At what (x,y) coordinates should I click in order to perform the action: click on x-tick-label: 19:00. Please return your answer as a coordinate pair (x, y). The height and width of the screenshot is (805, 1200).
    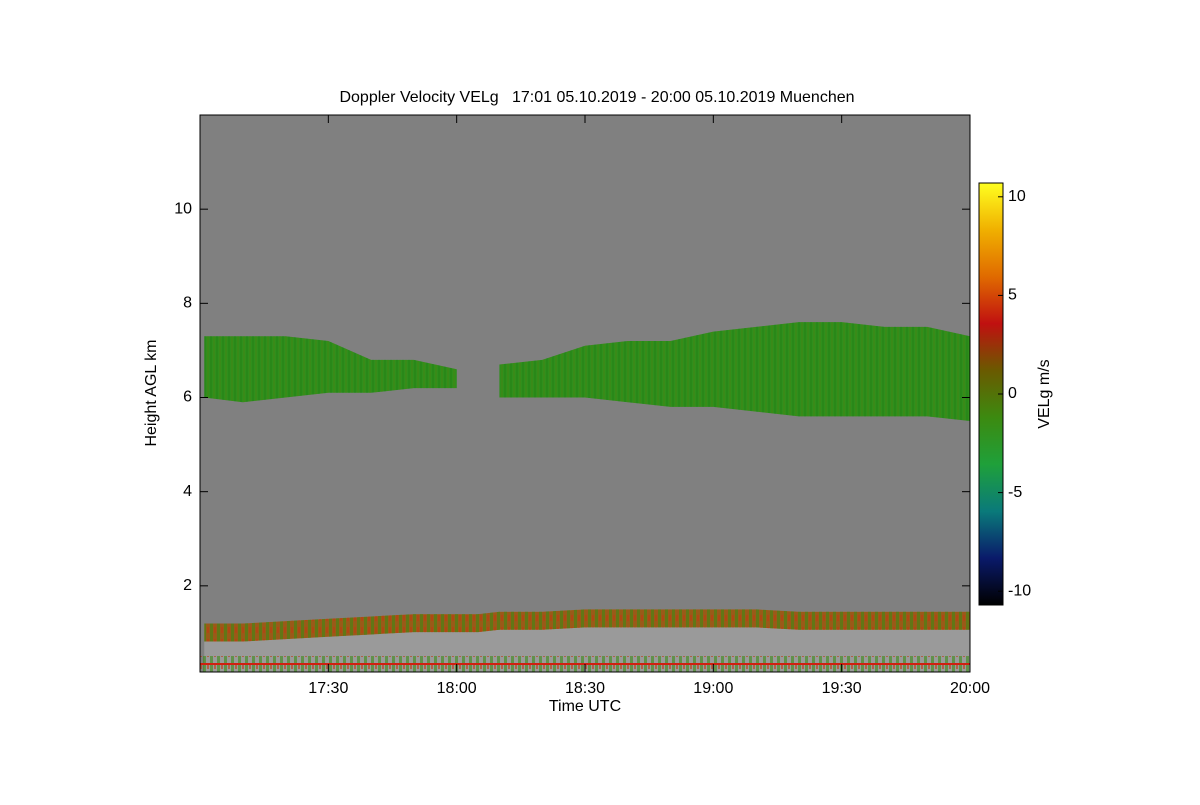
    Looking at the image, I should click on (713, 688).